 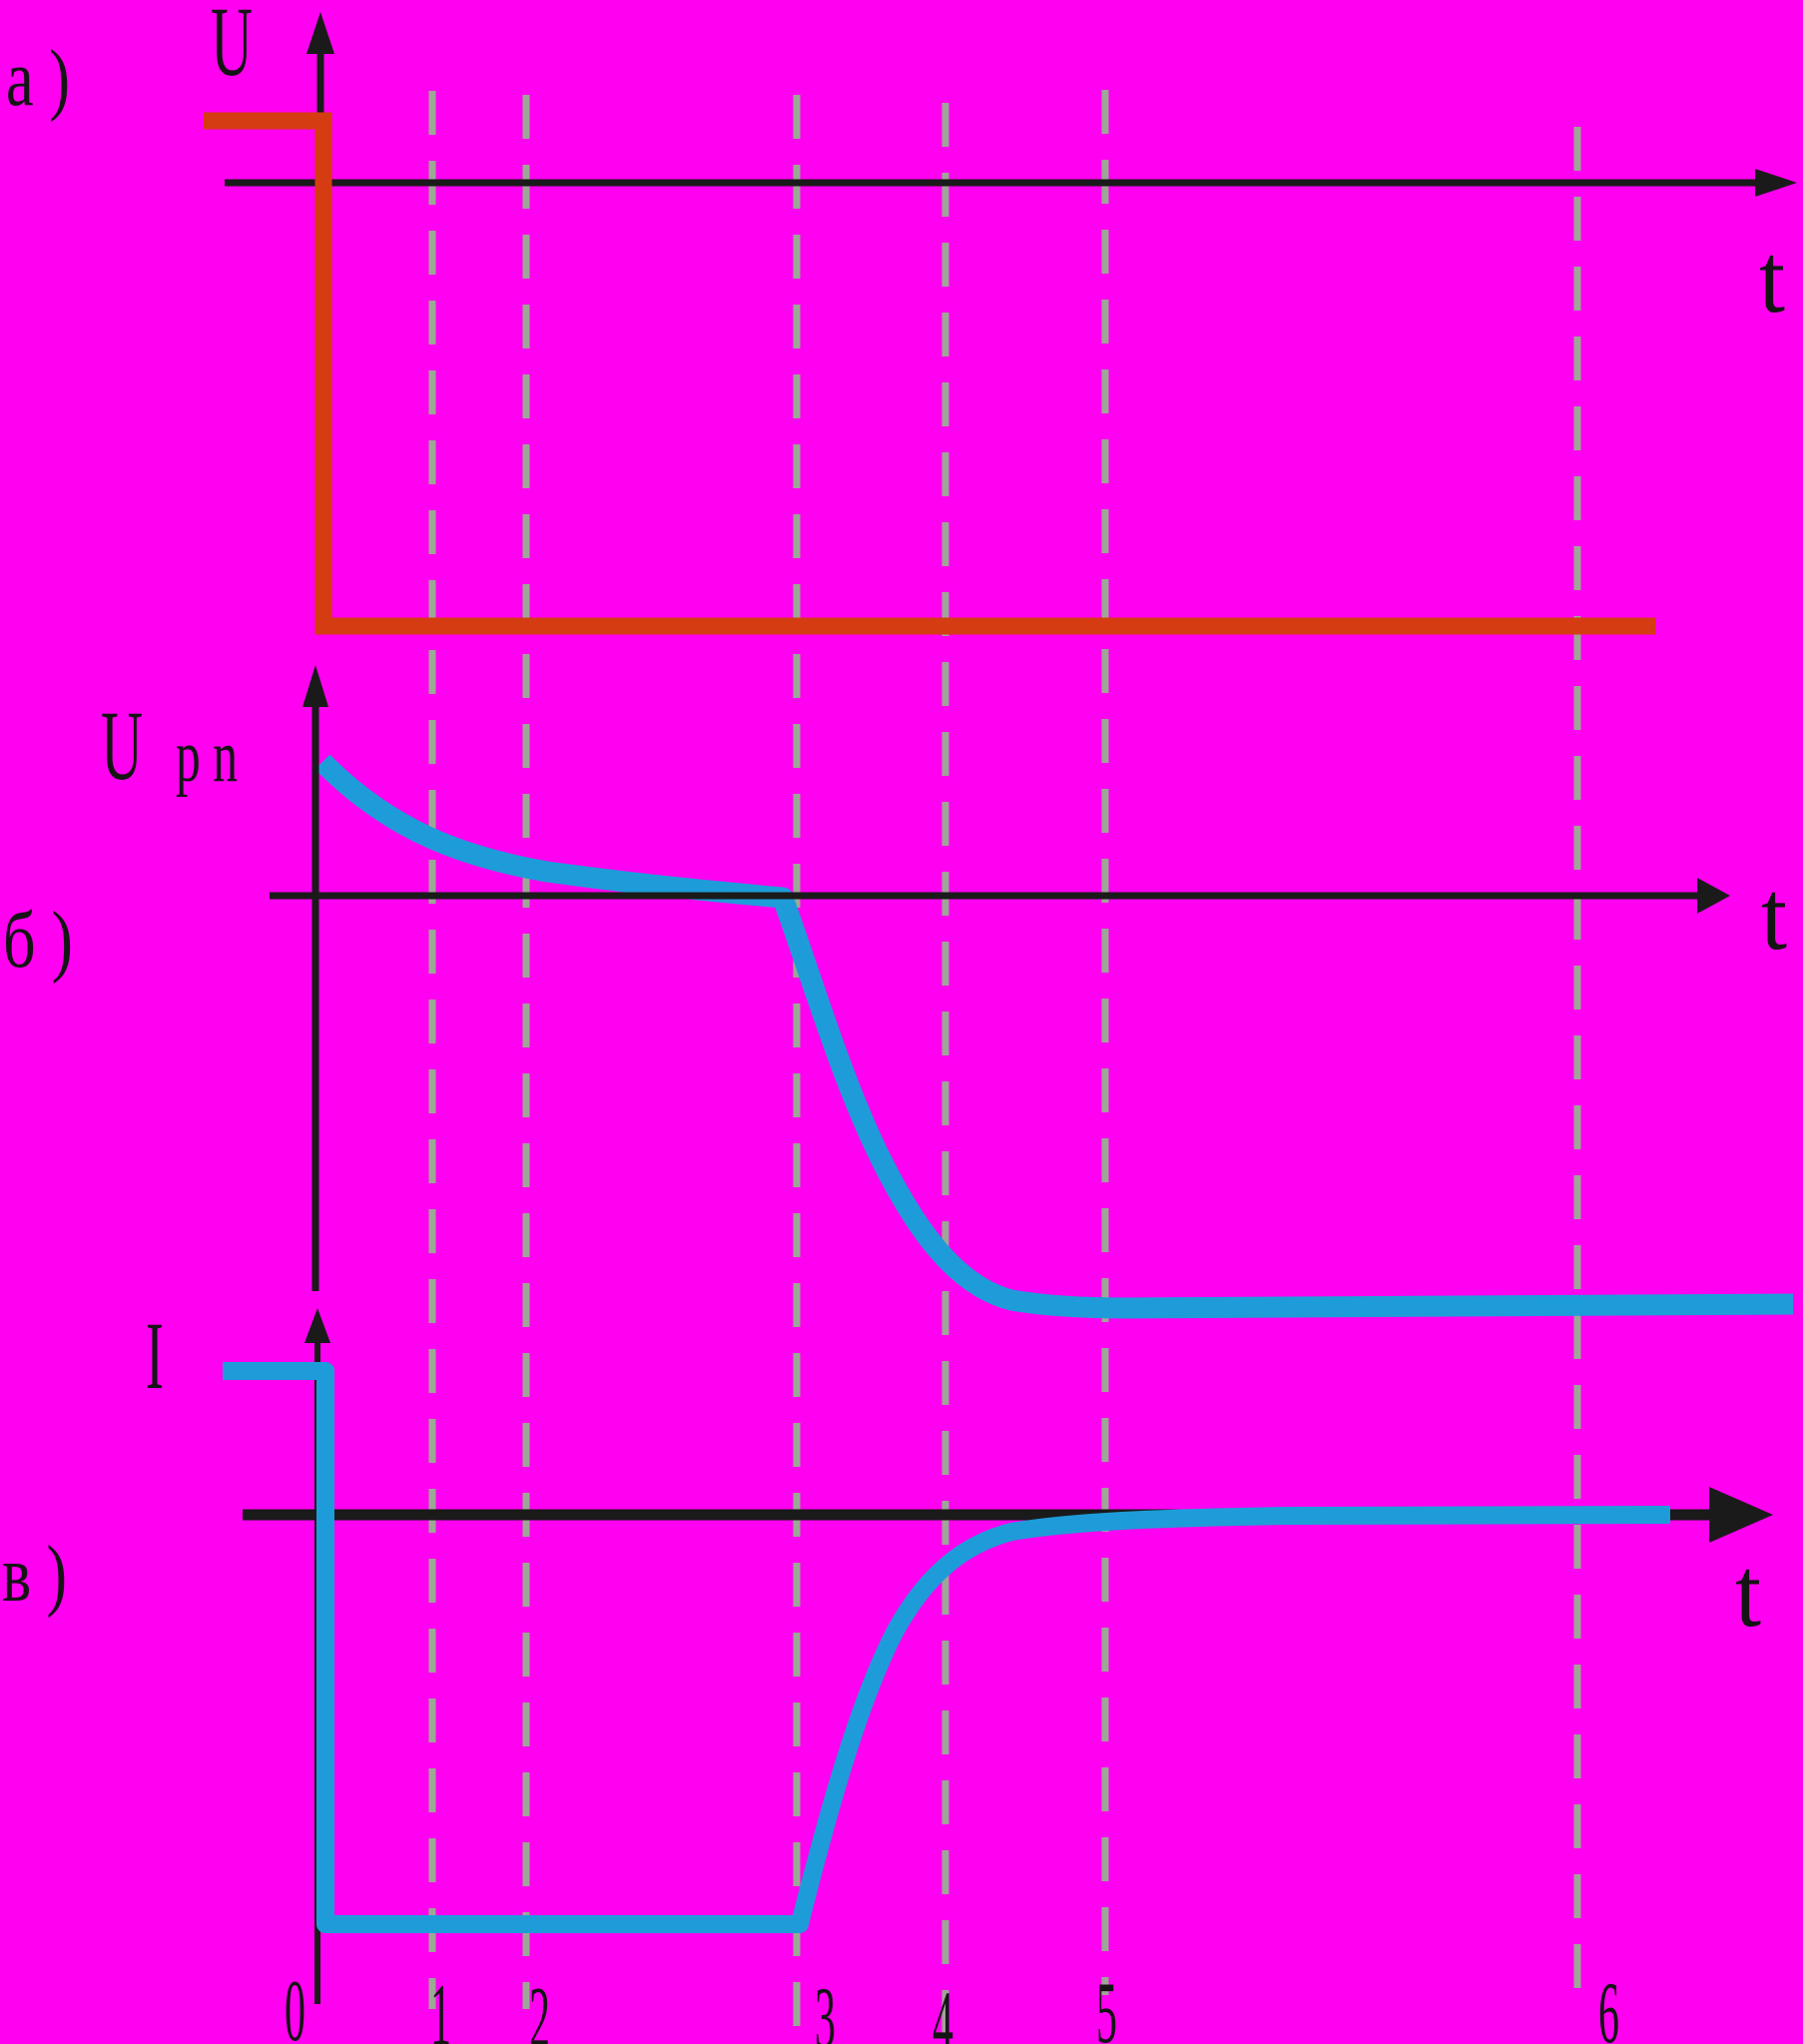 What do you see at coordinates (295, 2003) in the screenshot?
I see `tick-label-0: 0` at bounding box center [295, 2003].